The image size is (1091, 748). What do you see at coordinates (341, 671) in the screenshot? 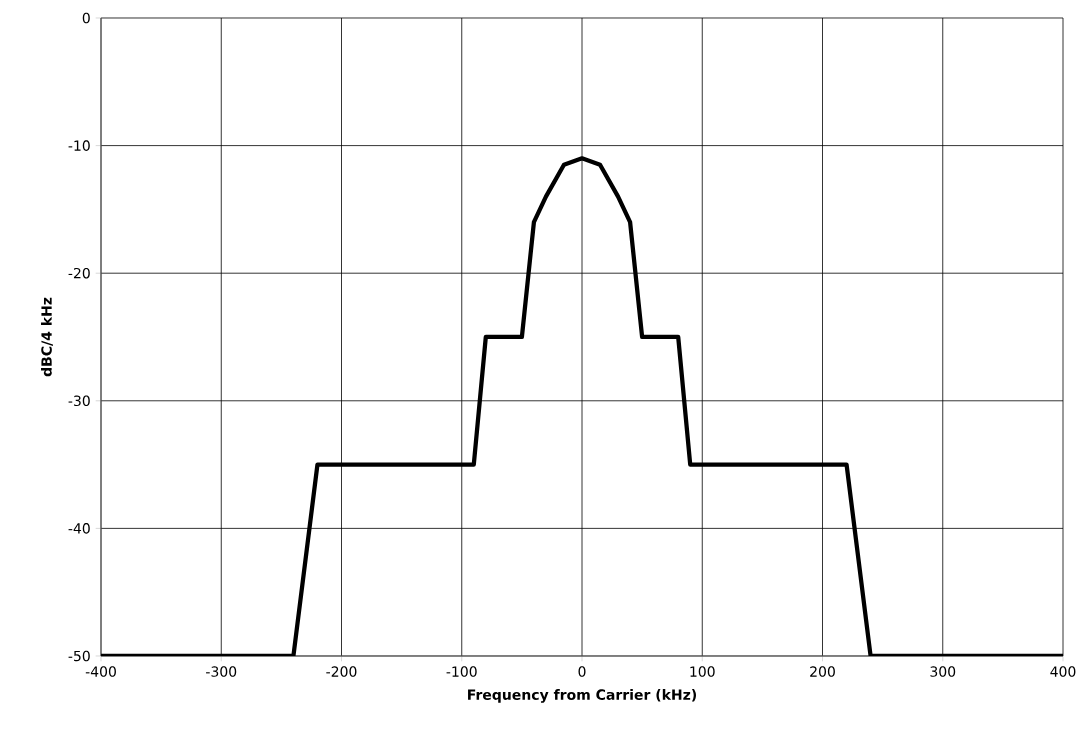
I see `x-tick-label: -200` at bounding box center [341, 671].